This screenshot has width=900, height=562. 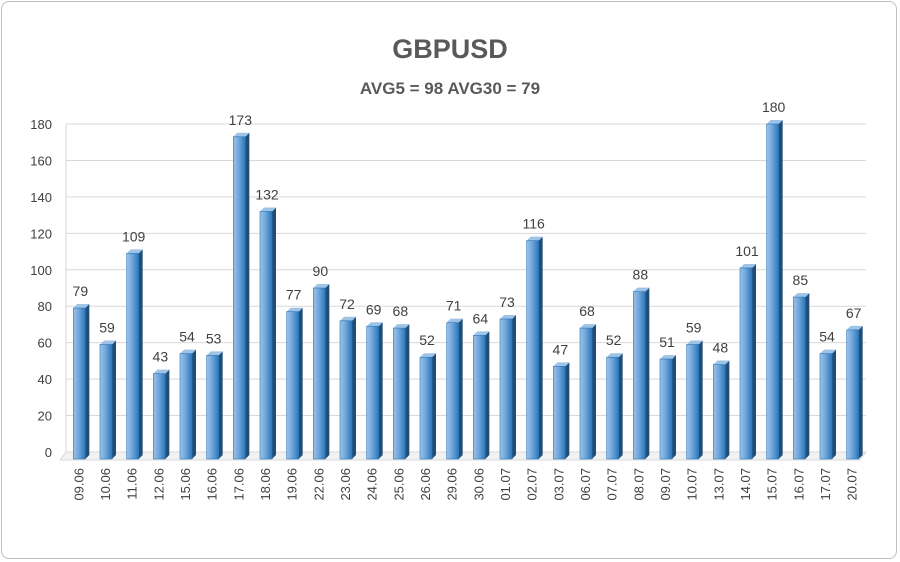 What do you see at coordinates (292, 484) in the screenshot?
I see `x-tick-label: 19.06` at bounding box center [292, 484].